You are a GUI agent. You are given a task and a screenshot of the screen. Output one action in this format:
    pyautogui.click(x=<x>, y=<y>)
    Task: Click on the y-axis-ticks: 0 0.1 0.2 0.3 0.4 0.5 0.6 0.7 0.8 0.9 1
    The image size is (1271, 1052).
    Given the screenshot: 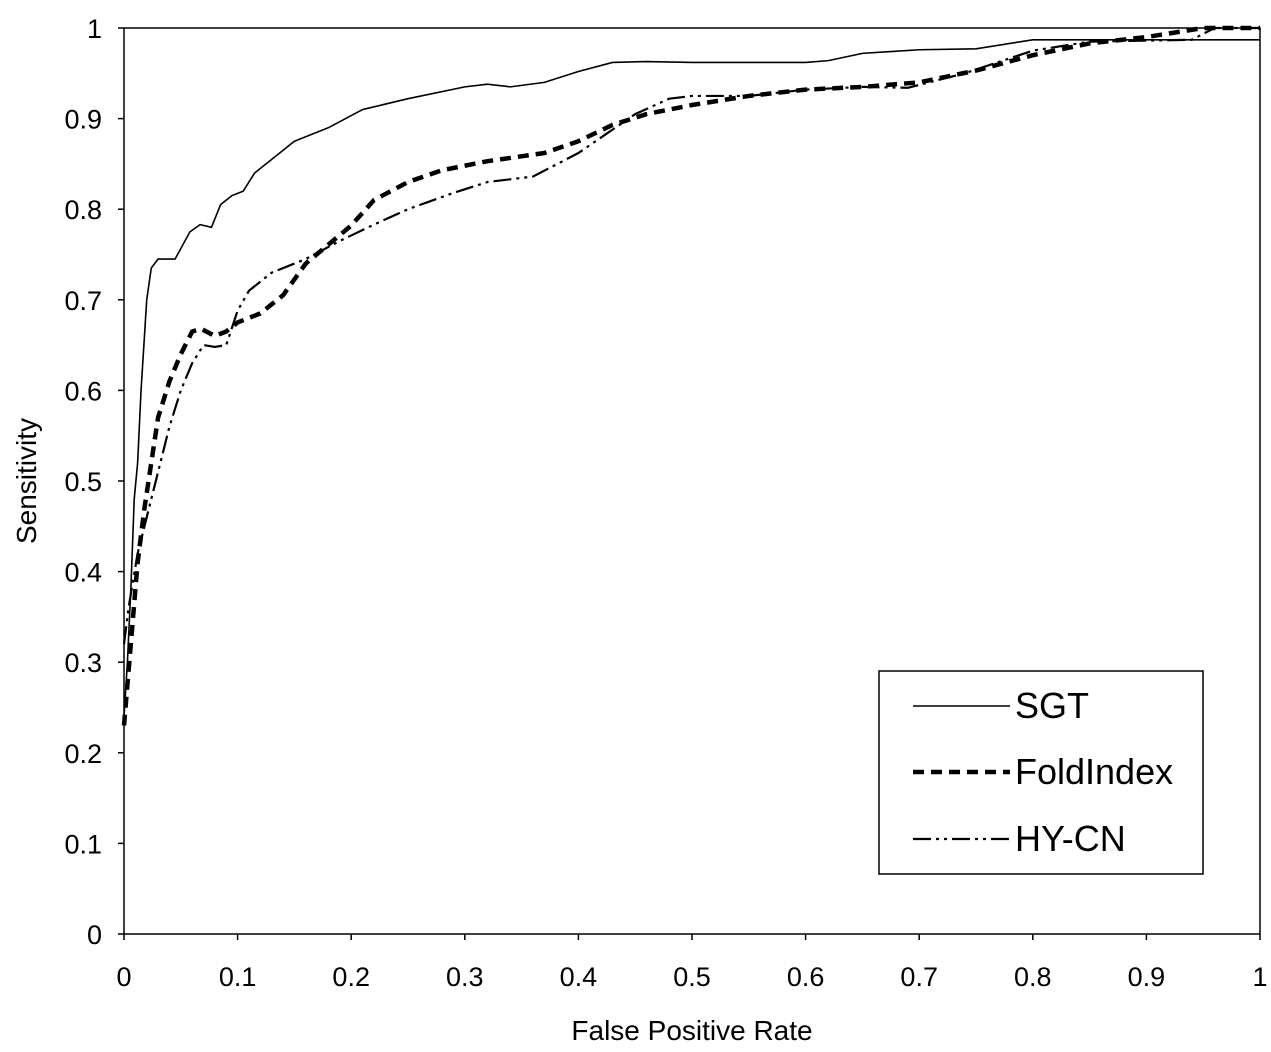 What is the action you would take?
    pyautogui.click(x=94, y=482)
    